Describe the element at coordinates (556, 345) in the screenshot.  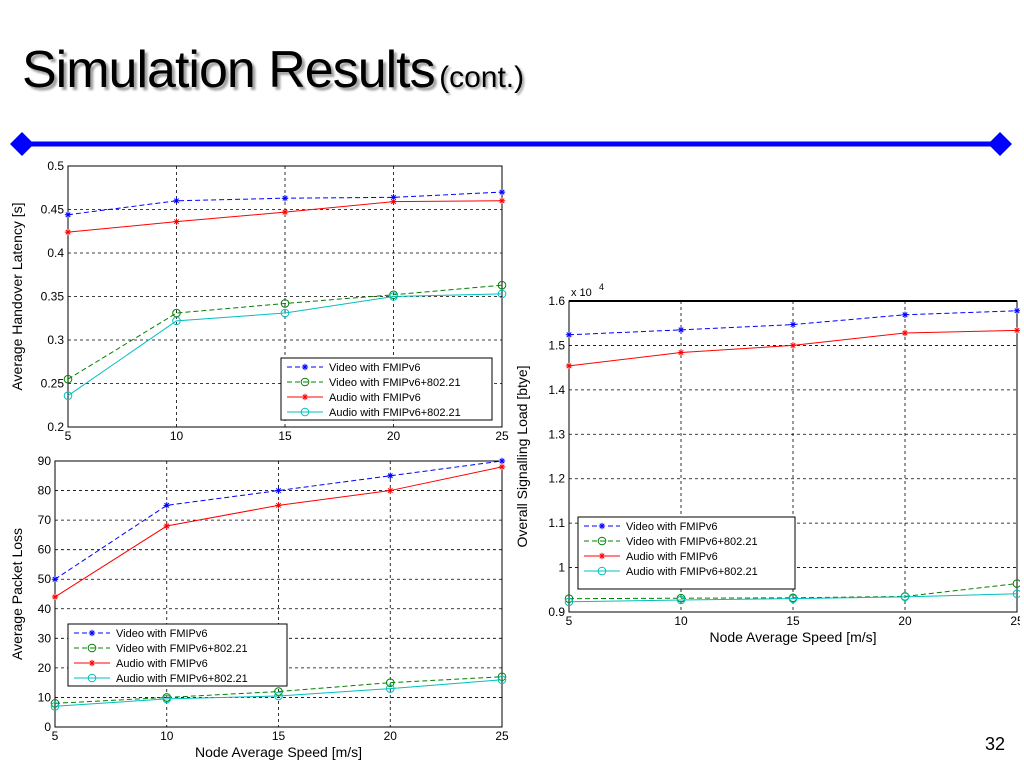
I see `y-tick-label: 1.5` at that location.